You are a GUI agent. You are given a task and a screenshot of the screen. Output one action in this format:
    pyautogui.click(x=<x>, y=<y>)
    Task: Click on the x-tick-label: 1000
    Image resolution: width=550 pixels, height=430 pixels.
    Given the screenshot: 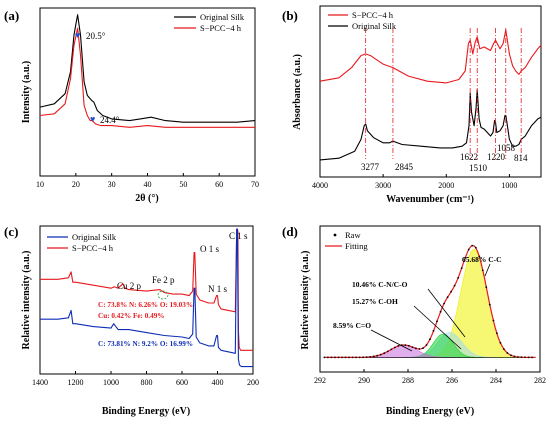 What is the action you would take?
    pyautogui.click(x=509, y=185)
    